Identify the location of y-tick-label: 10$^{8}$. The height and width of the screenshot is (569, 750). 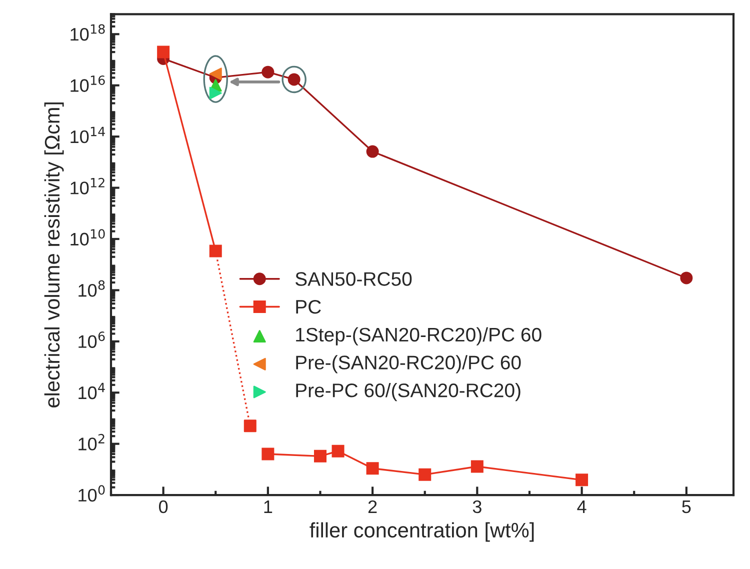
(91, 288).